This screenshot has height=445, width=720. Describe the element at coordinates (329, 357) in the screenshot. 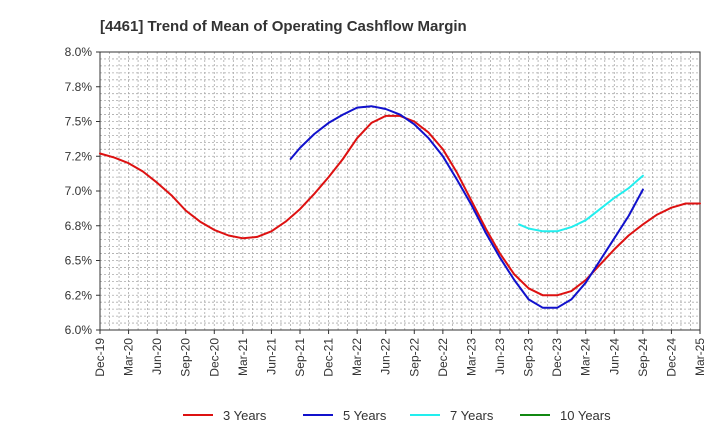

I see `x-tick-label: Dec-21` at that location.